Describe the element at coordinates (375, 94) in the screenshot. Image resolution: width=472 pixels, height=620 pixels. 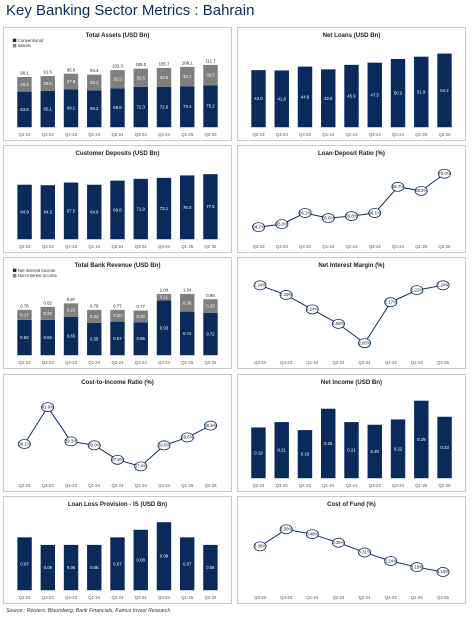
I see `data-label: 47.5` at that location.